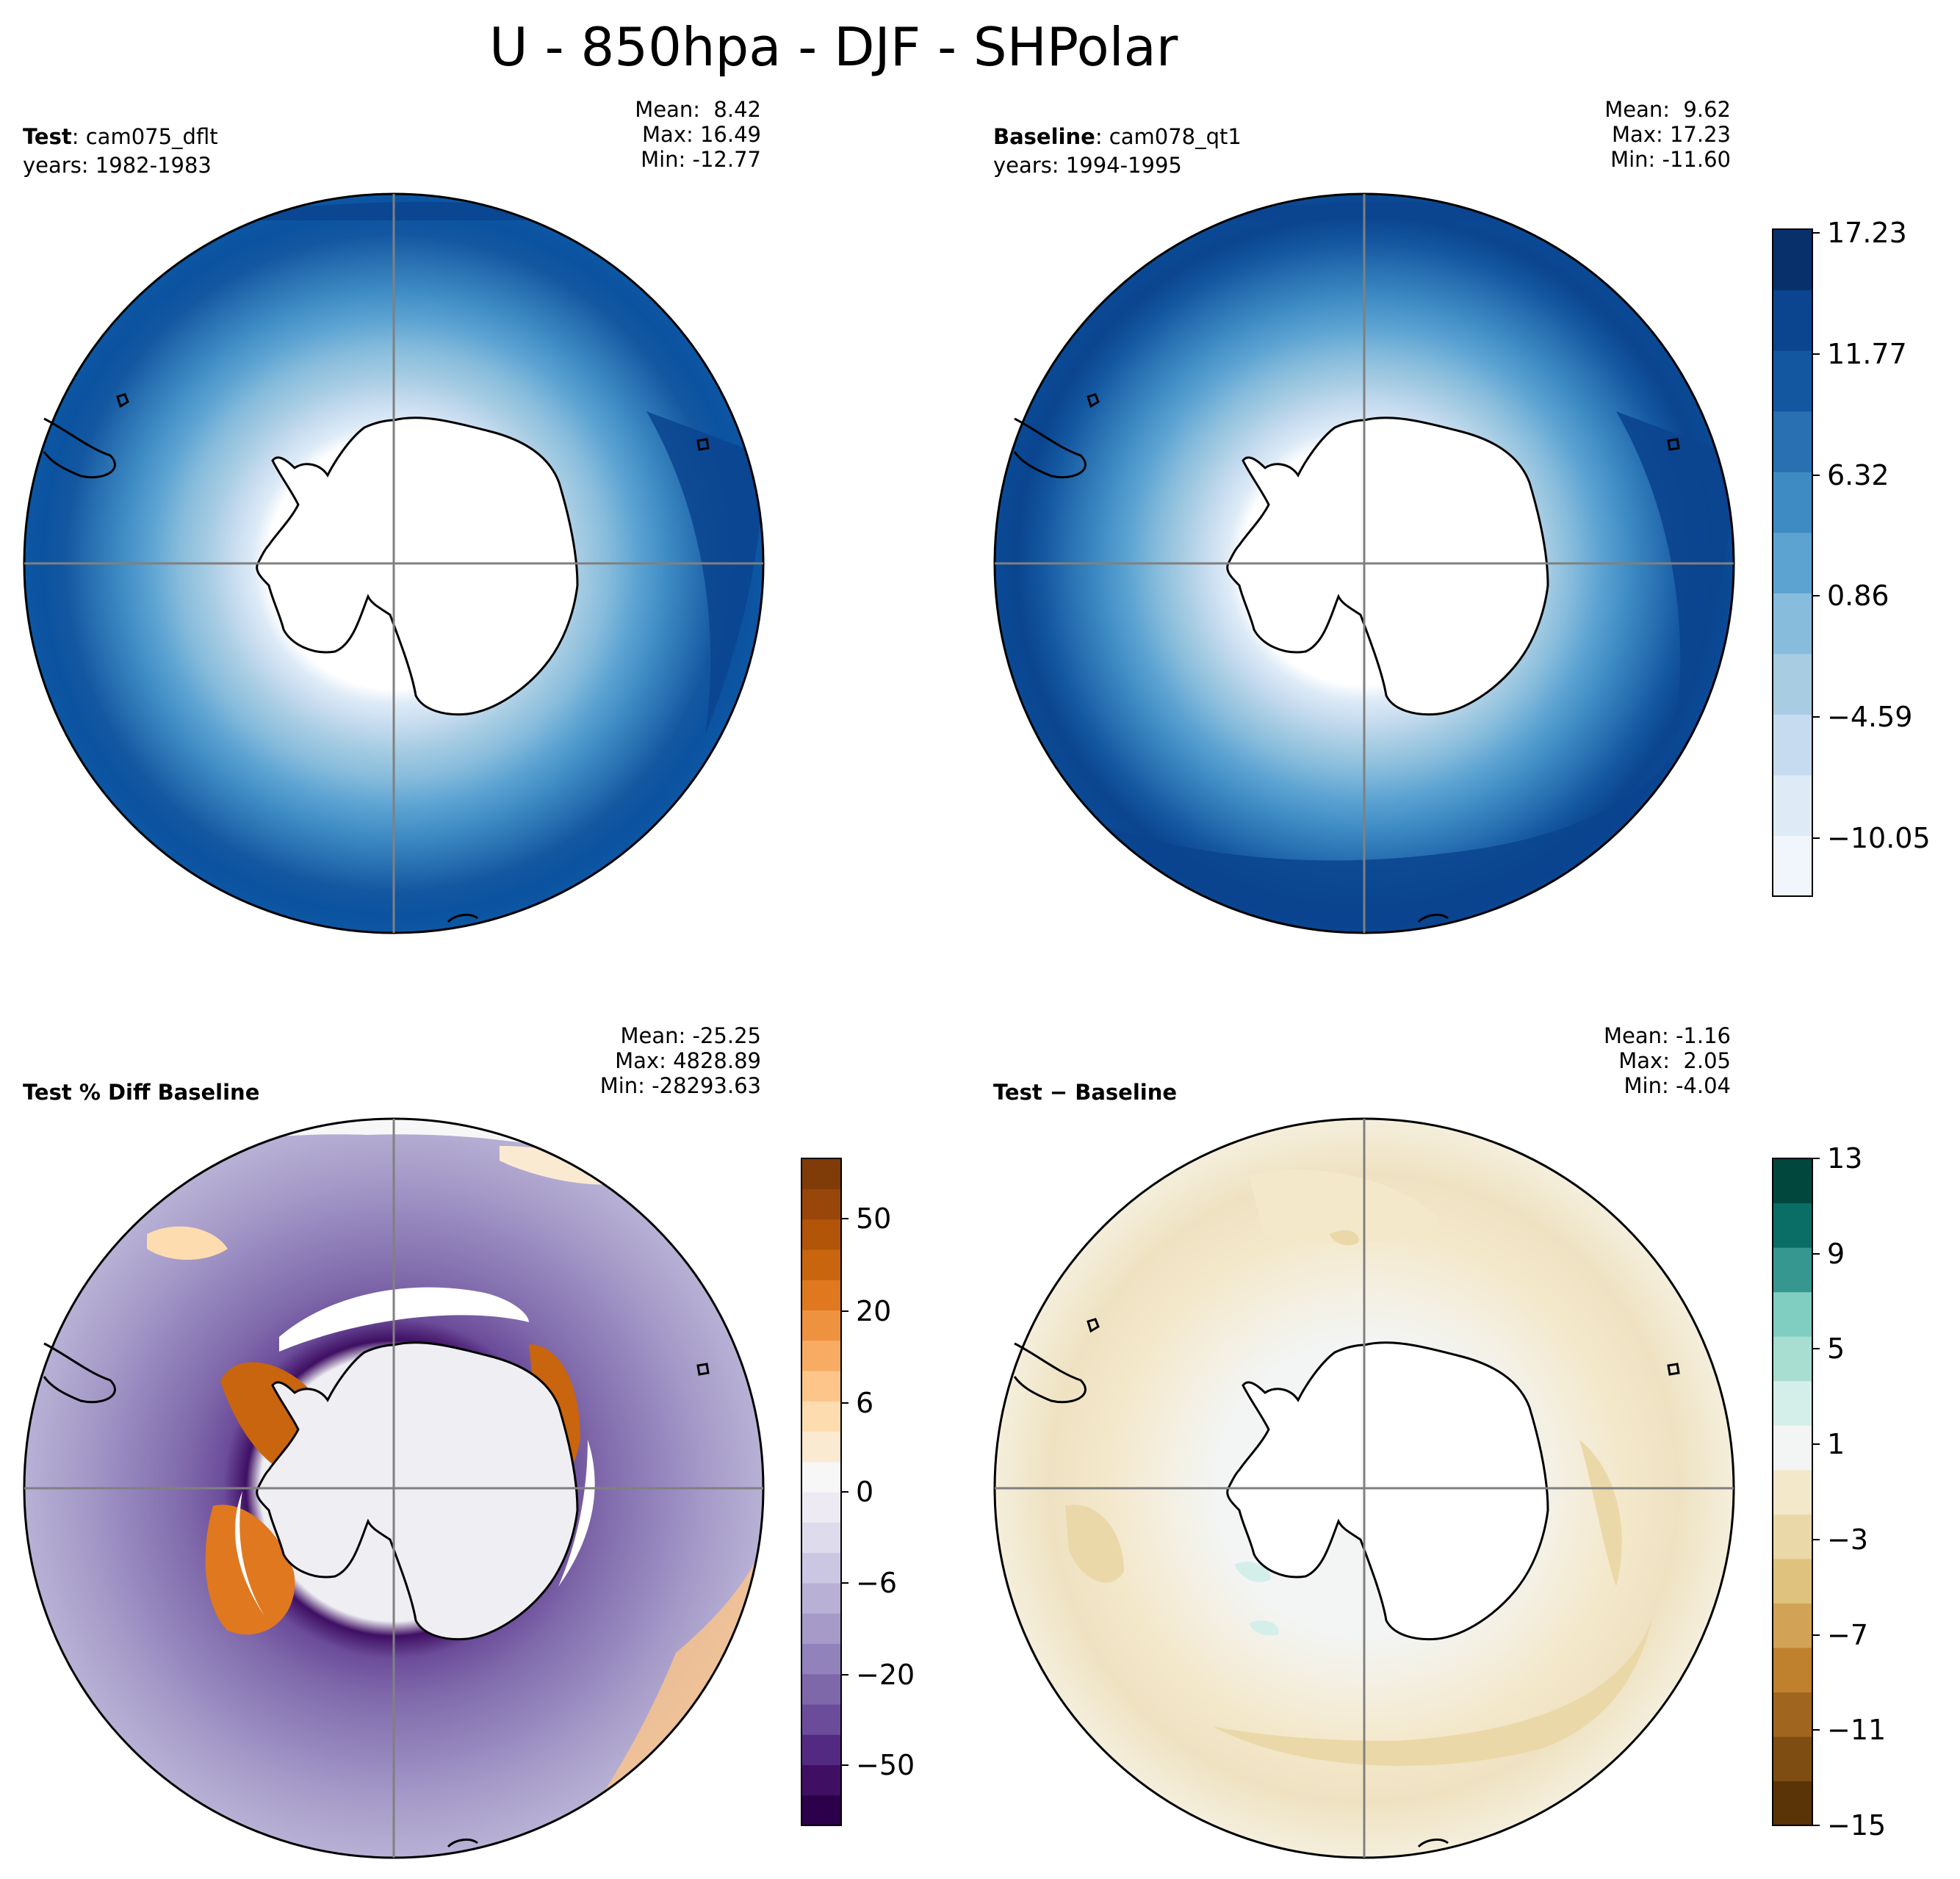  Describe the element at coordinates (878, 1491) in the screenshot. I see `colorbar-percent-diff-ticks: 50 20 6 0 −6 −20 −50` at that location.